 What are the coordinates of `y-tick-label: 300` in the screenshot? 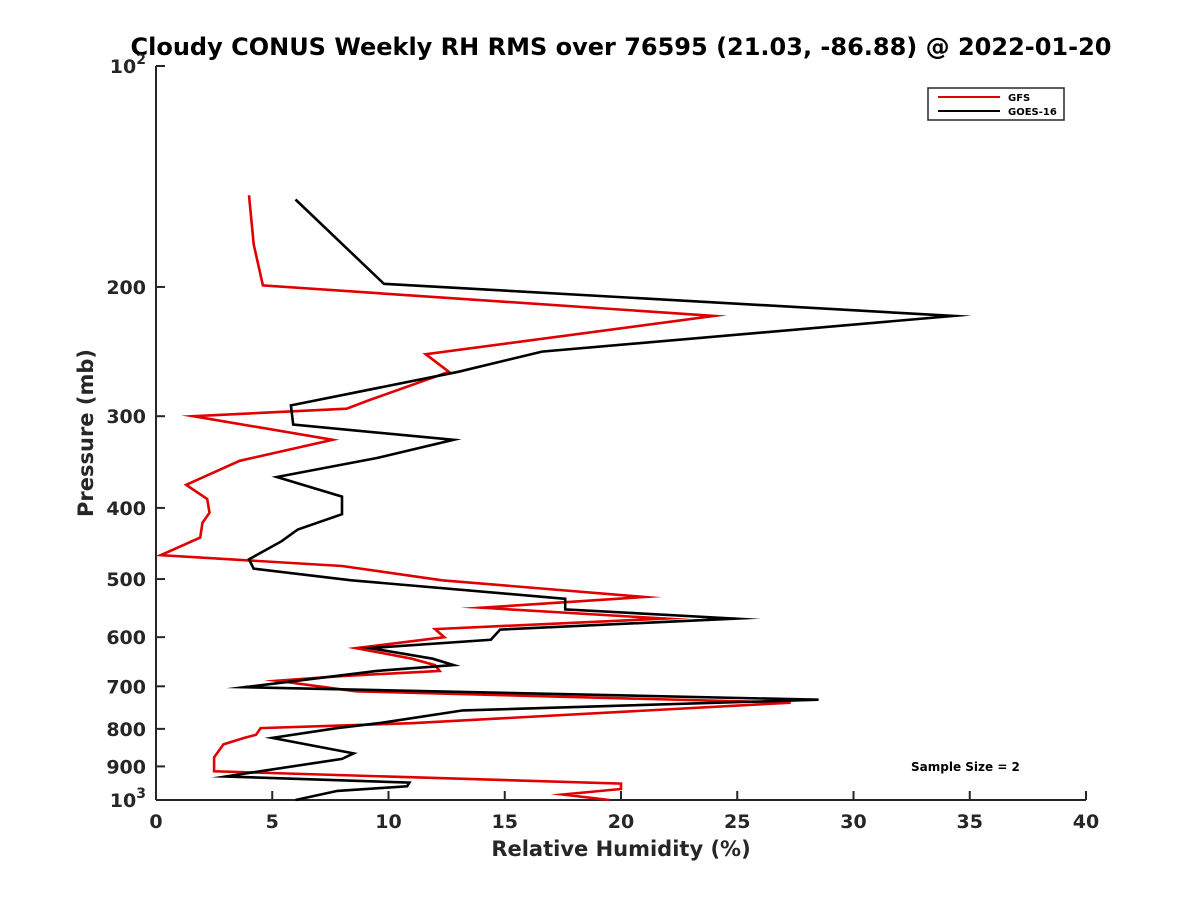 It's located at (126, 417).